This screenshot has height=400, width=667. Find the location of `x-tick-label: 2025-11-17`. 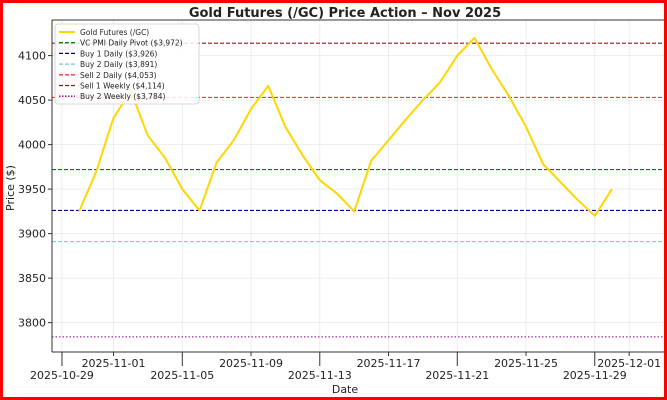

x-tick-label: 2025-11-17 is located at coordinates (389, 363).